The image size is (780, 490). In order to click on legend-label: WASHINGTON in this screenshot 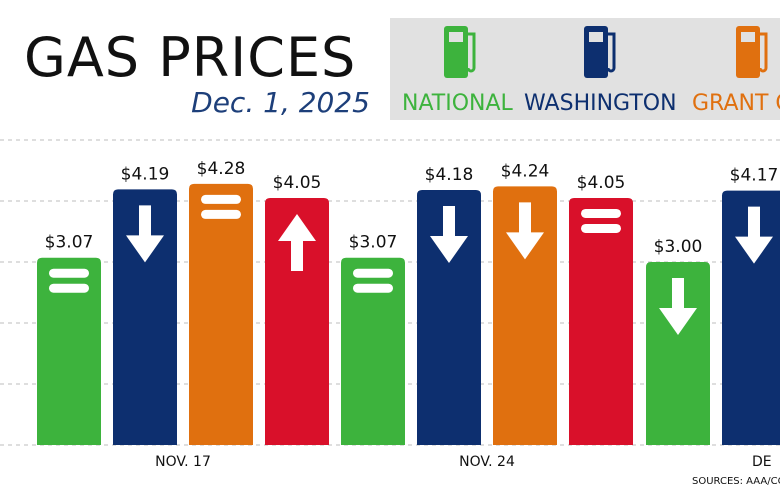, I will do `click(600, 103)`.